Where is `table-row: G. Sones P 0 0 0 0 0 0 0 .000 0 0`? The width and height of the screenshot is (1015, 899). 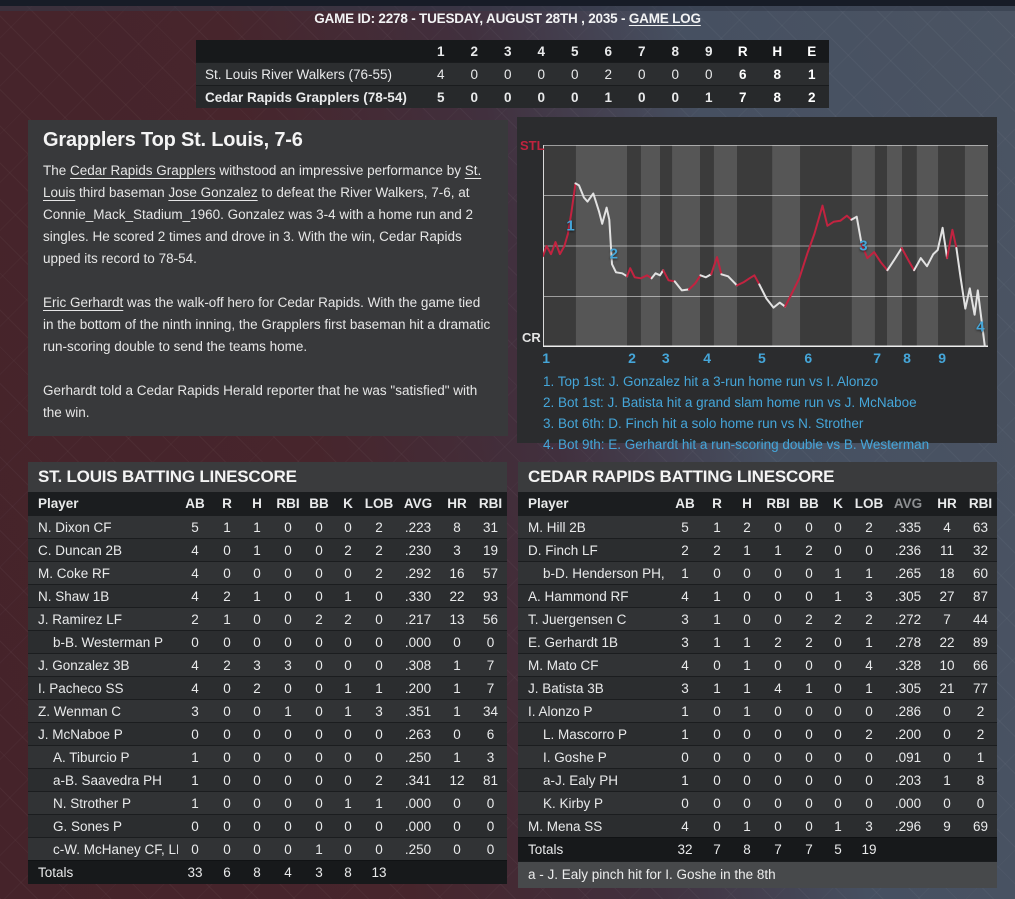
table-row: G. Sones P 0 0 0 0 0 0 0 .000 0 0 is located at coordinates (267, 825).